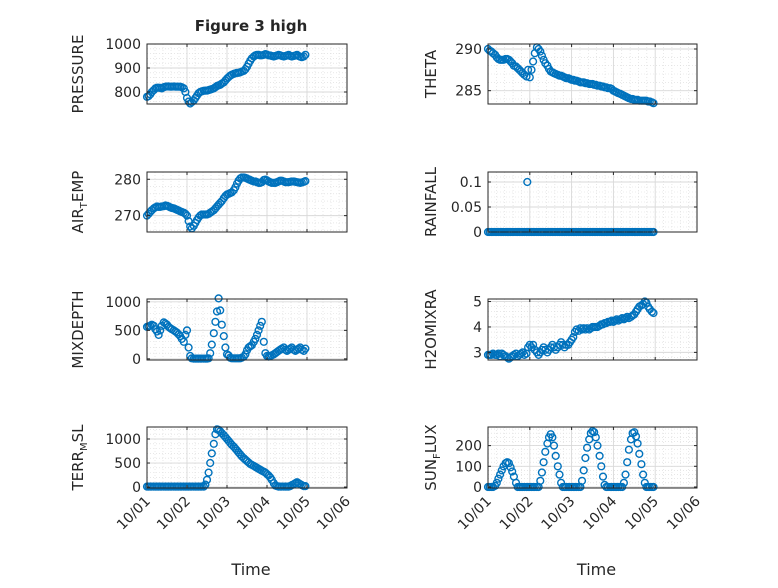  Describe the element at coordinates (471, 183) in the screenshot. I see `y-tick-label: 0.1` at that location.